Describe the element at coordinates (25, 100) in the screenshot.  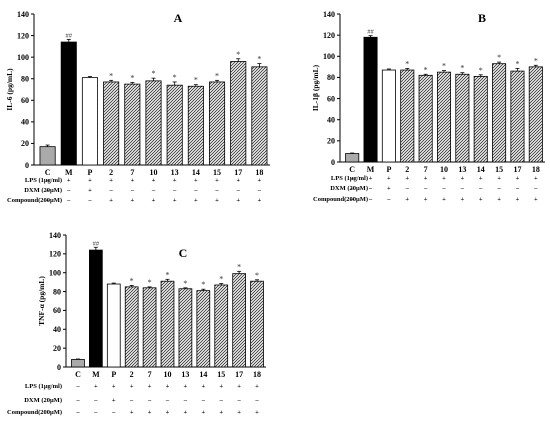
I see `y-tick-label: 60` at that location.